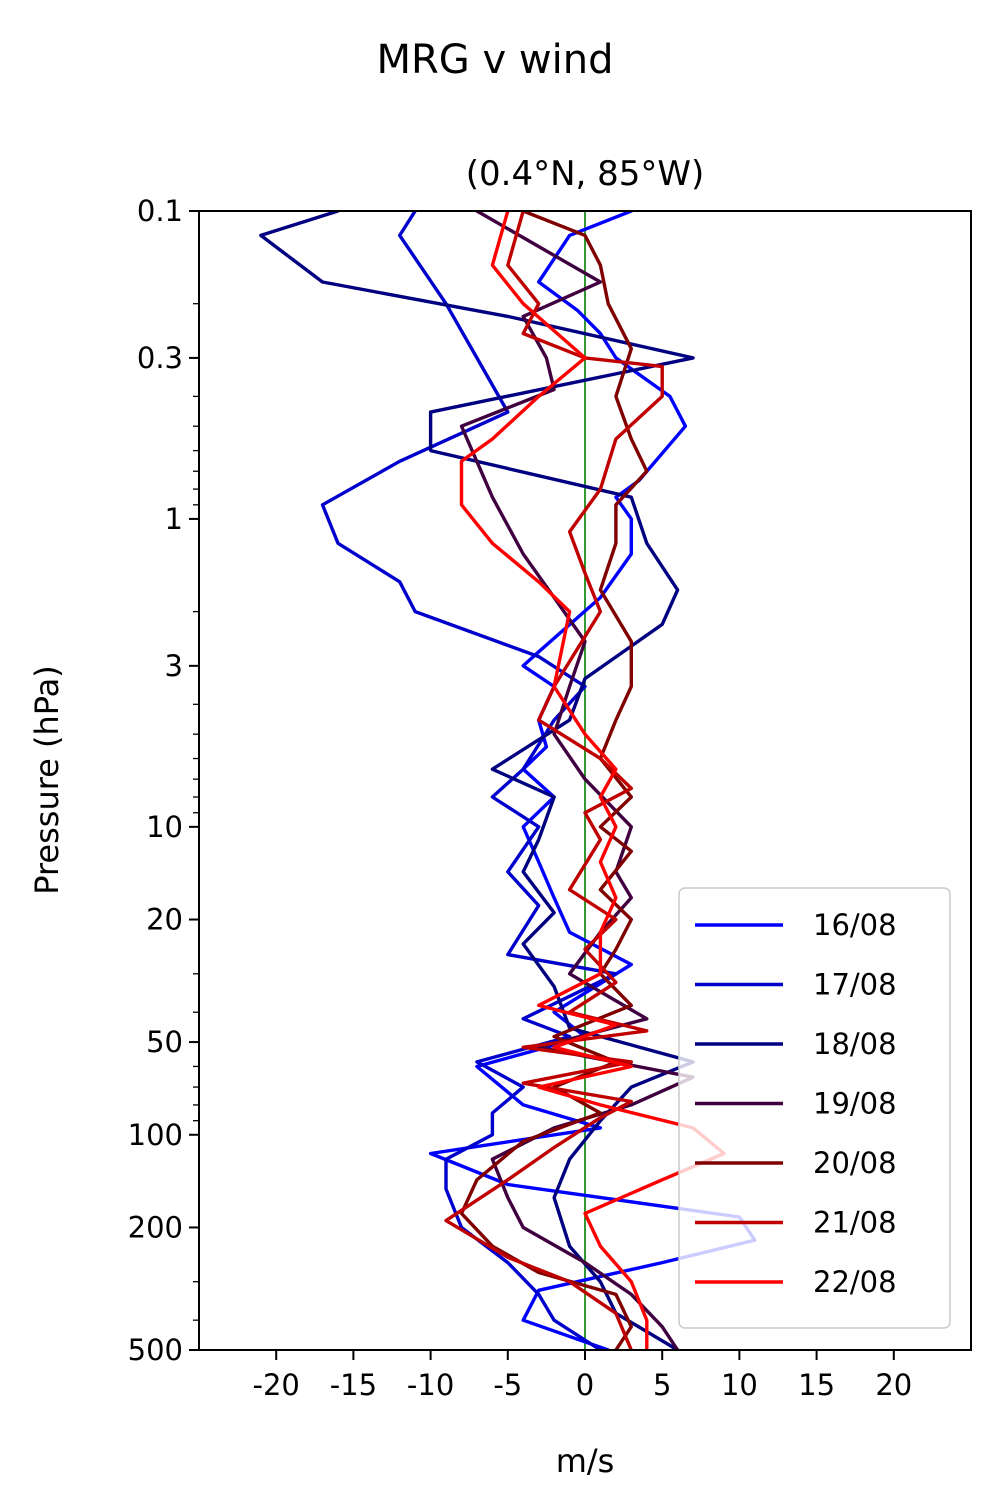 The image size is (990, 1500). I want to click on y-tick-label: 100, so click(155, 1135).